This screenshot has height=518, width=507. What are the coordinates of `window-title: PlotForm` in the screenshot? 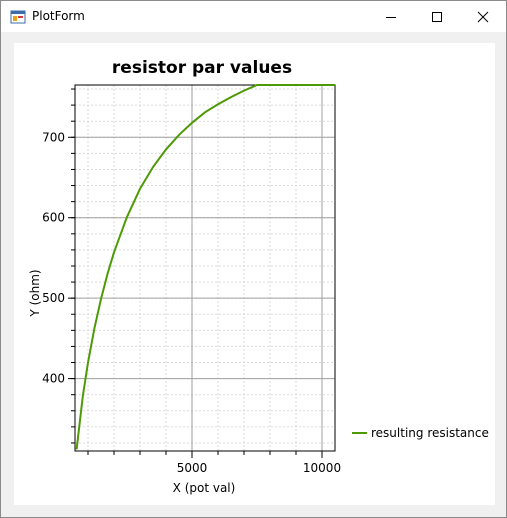 It's located at (58, 16).